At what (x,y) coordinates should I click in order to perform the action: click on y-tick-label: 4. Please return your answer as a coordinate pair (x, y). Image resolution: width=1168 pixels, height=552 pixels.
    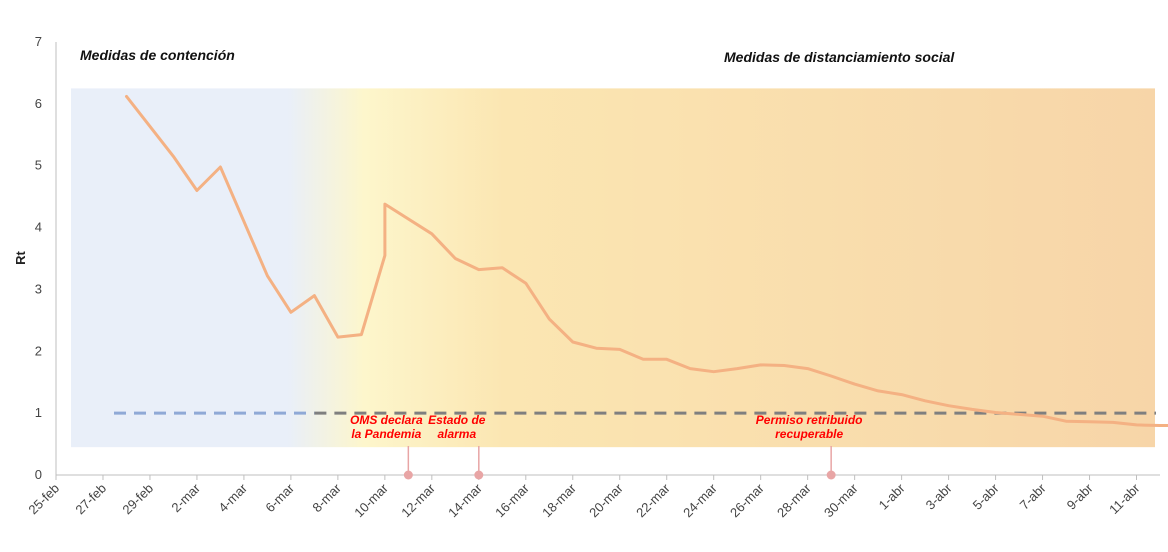
    Looking at the image, I should click on (38, 227).